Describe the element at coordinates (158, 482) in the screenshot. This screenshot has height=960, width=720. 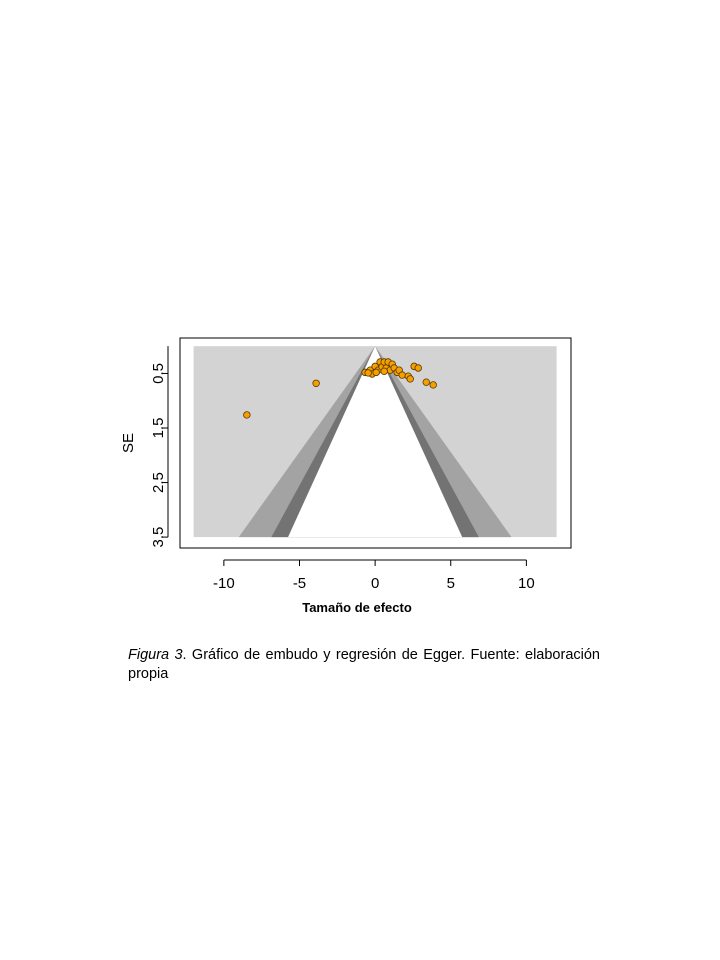
I see `y-tick-label: 2.5` at that location.